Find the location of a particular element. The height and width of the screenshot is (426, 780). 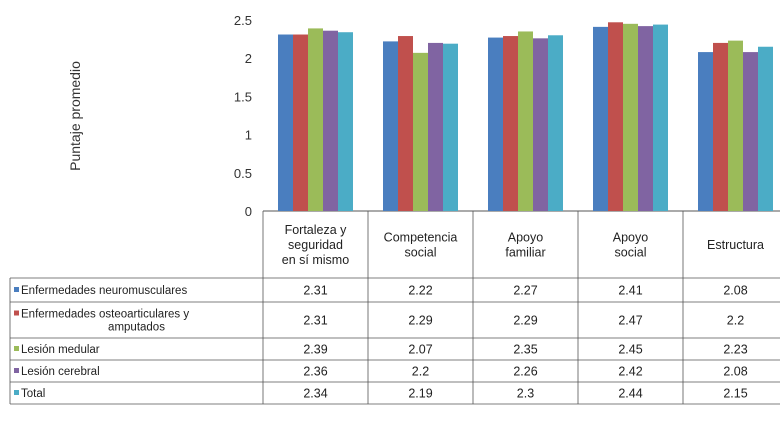

legend-label: Lesión medular is located at coordinates (60, 350).